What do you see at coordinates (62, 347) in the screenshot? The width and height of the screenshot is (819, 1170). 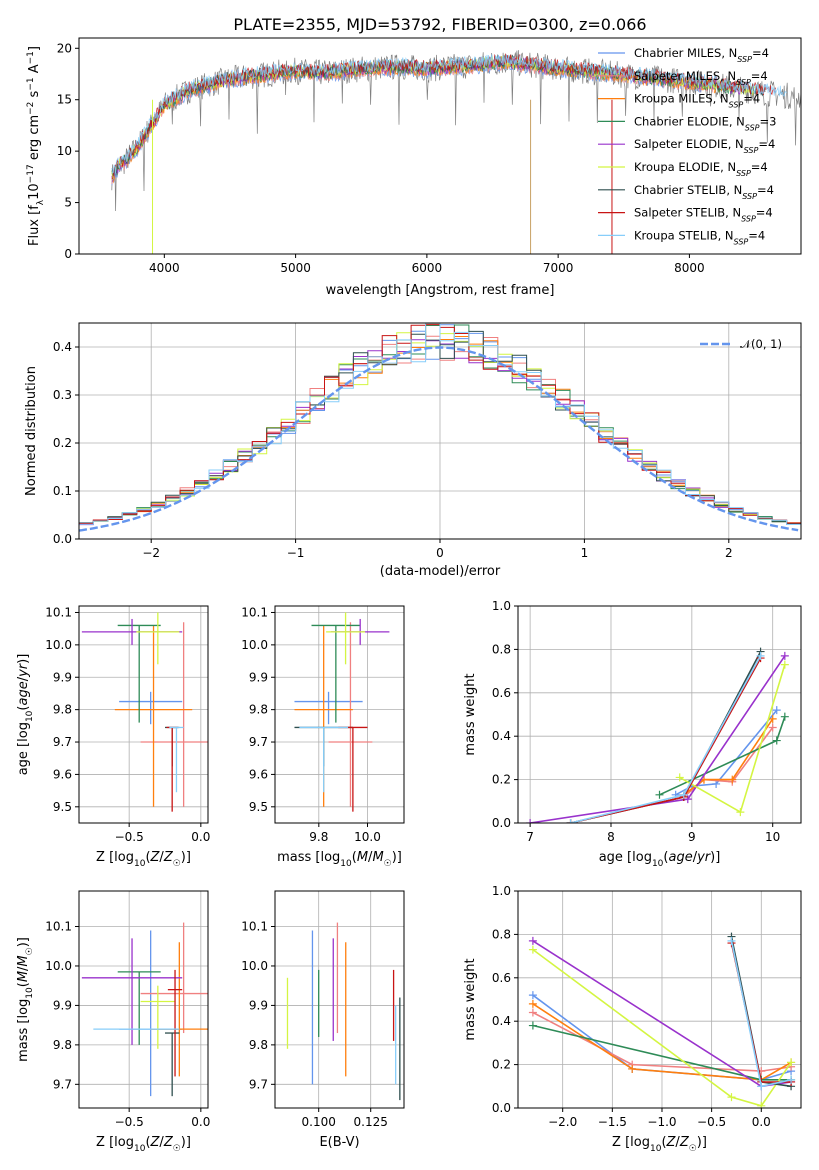 I see `y-tick-label: 0.4` at bounding box center [62, 347].